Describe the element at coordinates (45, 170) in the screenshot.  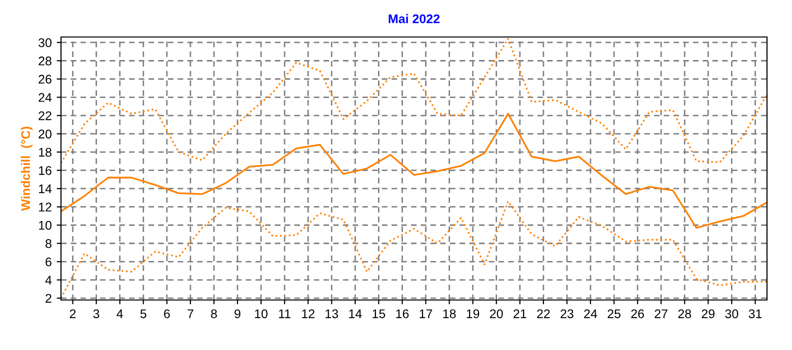
I see `y-tick-label: 16` at that location.